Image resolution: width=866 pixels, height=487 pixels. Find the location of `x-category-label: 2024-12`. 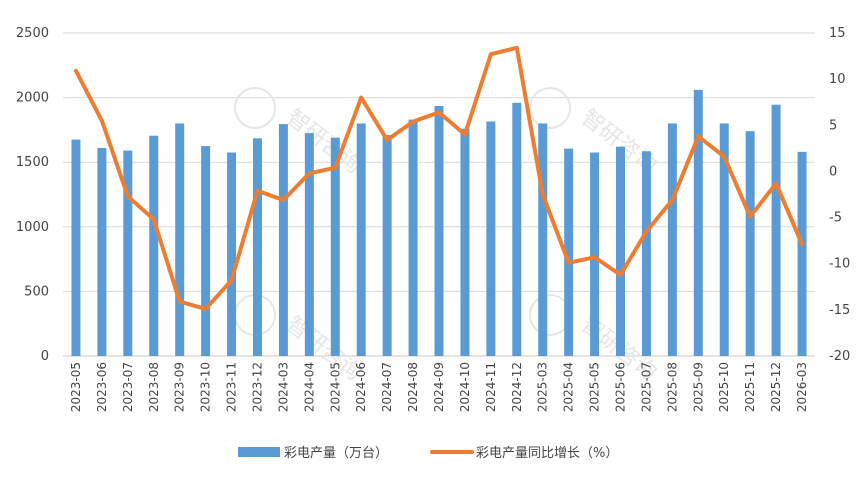

x-category-label: 2024-12 is located at coordinates (517, 387).